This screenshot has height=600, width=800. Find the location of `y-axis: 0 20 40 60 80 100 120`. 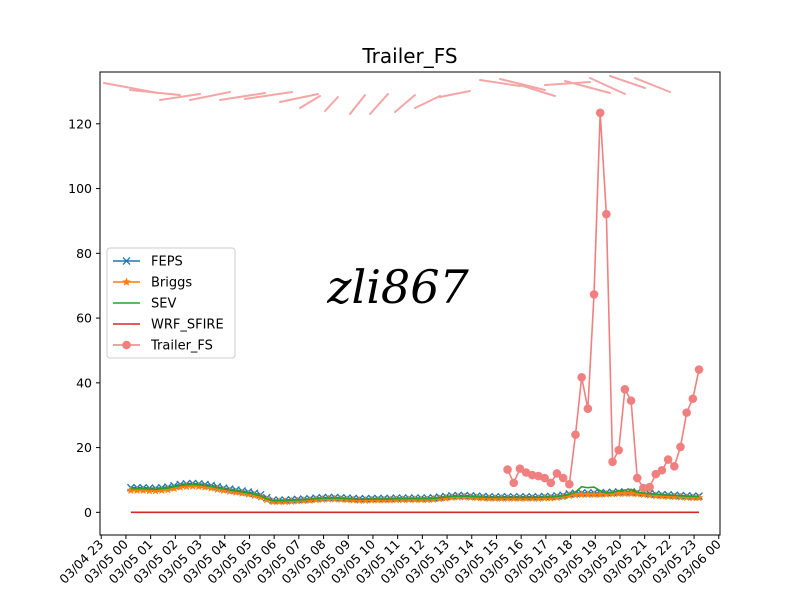

y-axis: 0 20 40 60 80 100 120 is located at coordinates (84, 318).